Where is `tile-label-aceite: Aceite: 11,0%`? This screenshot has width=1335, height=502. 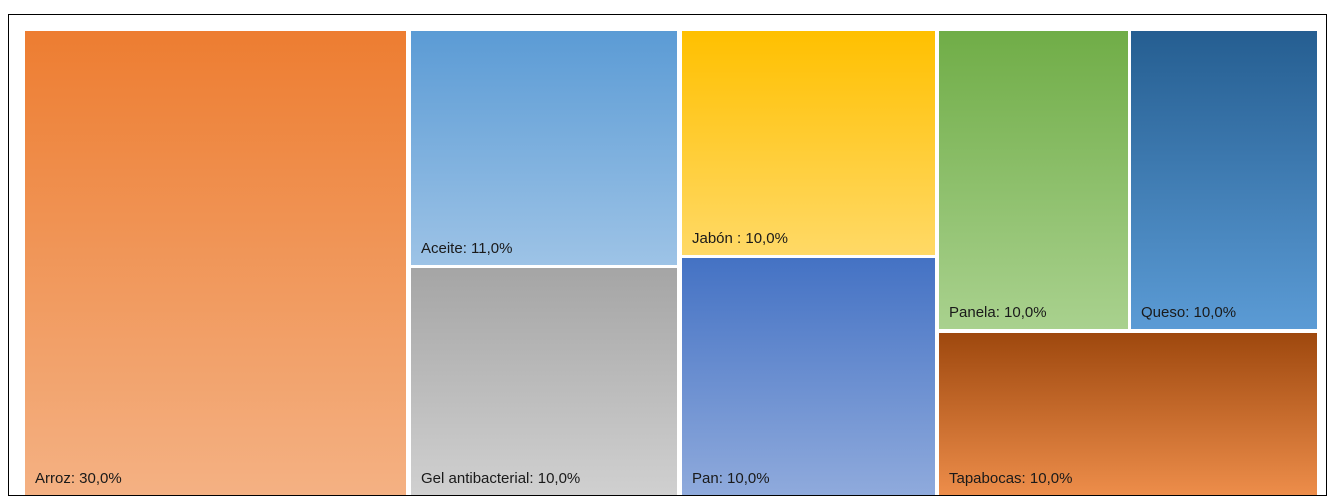
tile-label-aceite: Aceite: 11,0% is located at coordinates (466, 248).